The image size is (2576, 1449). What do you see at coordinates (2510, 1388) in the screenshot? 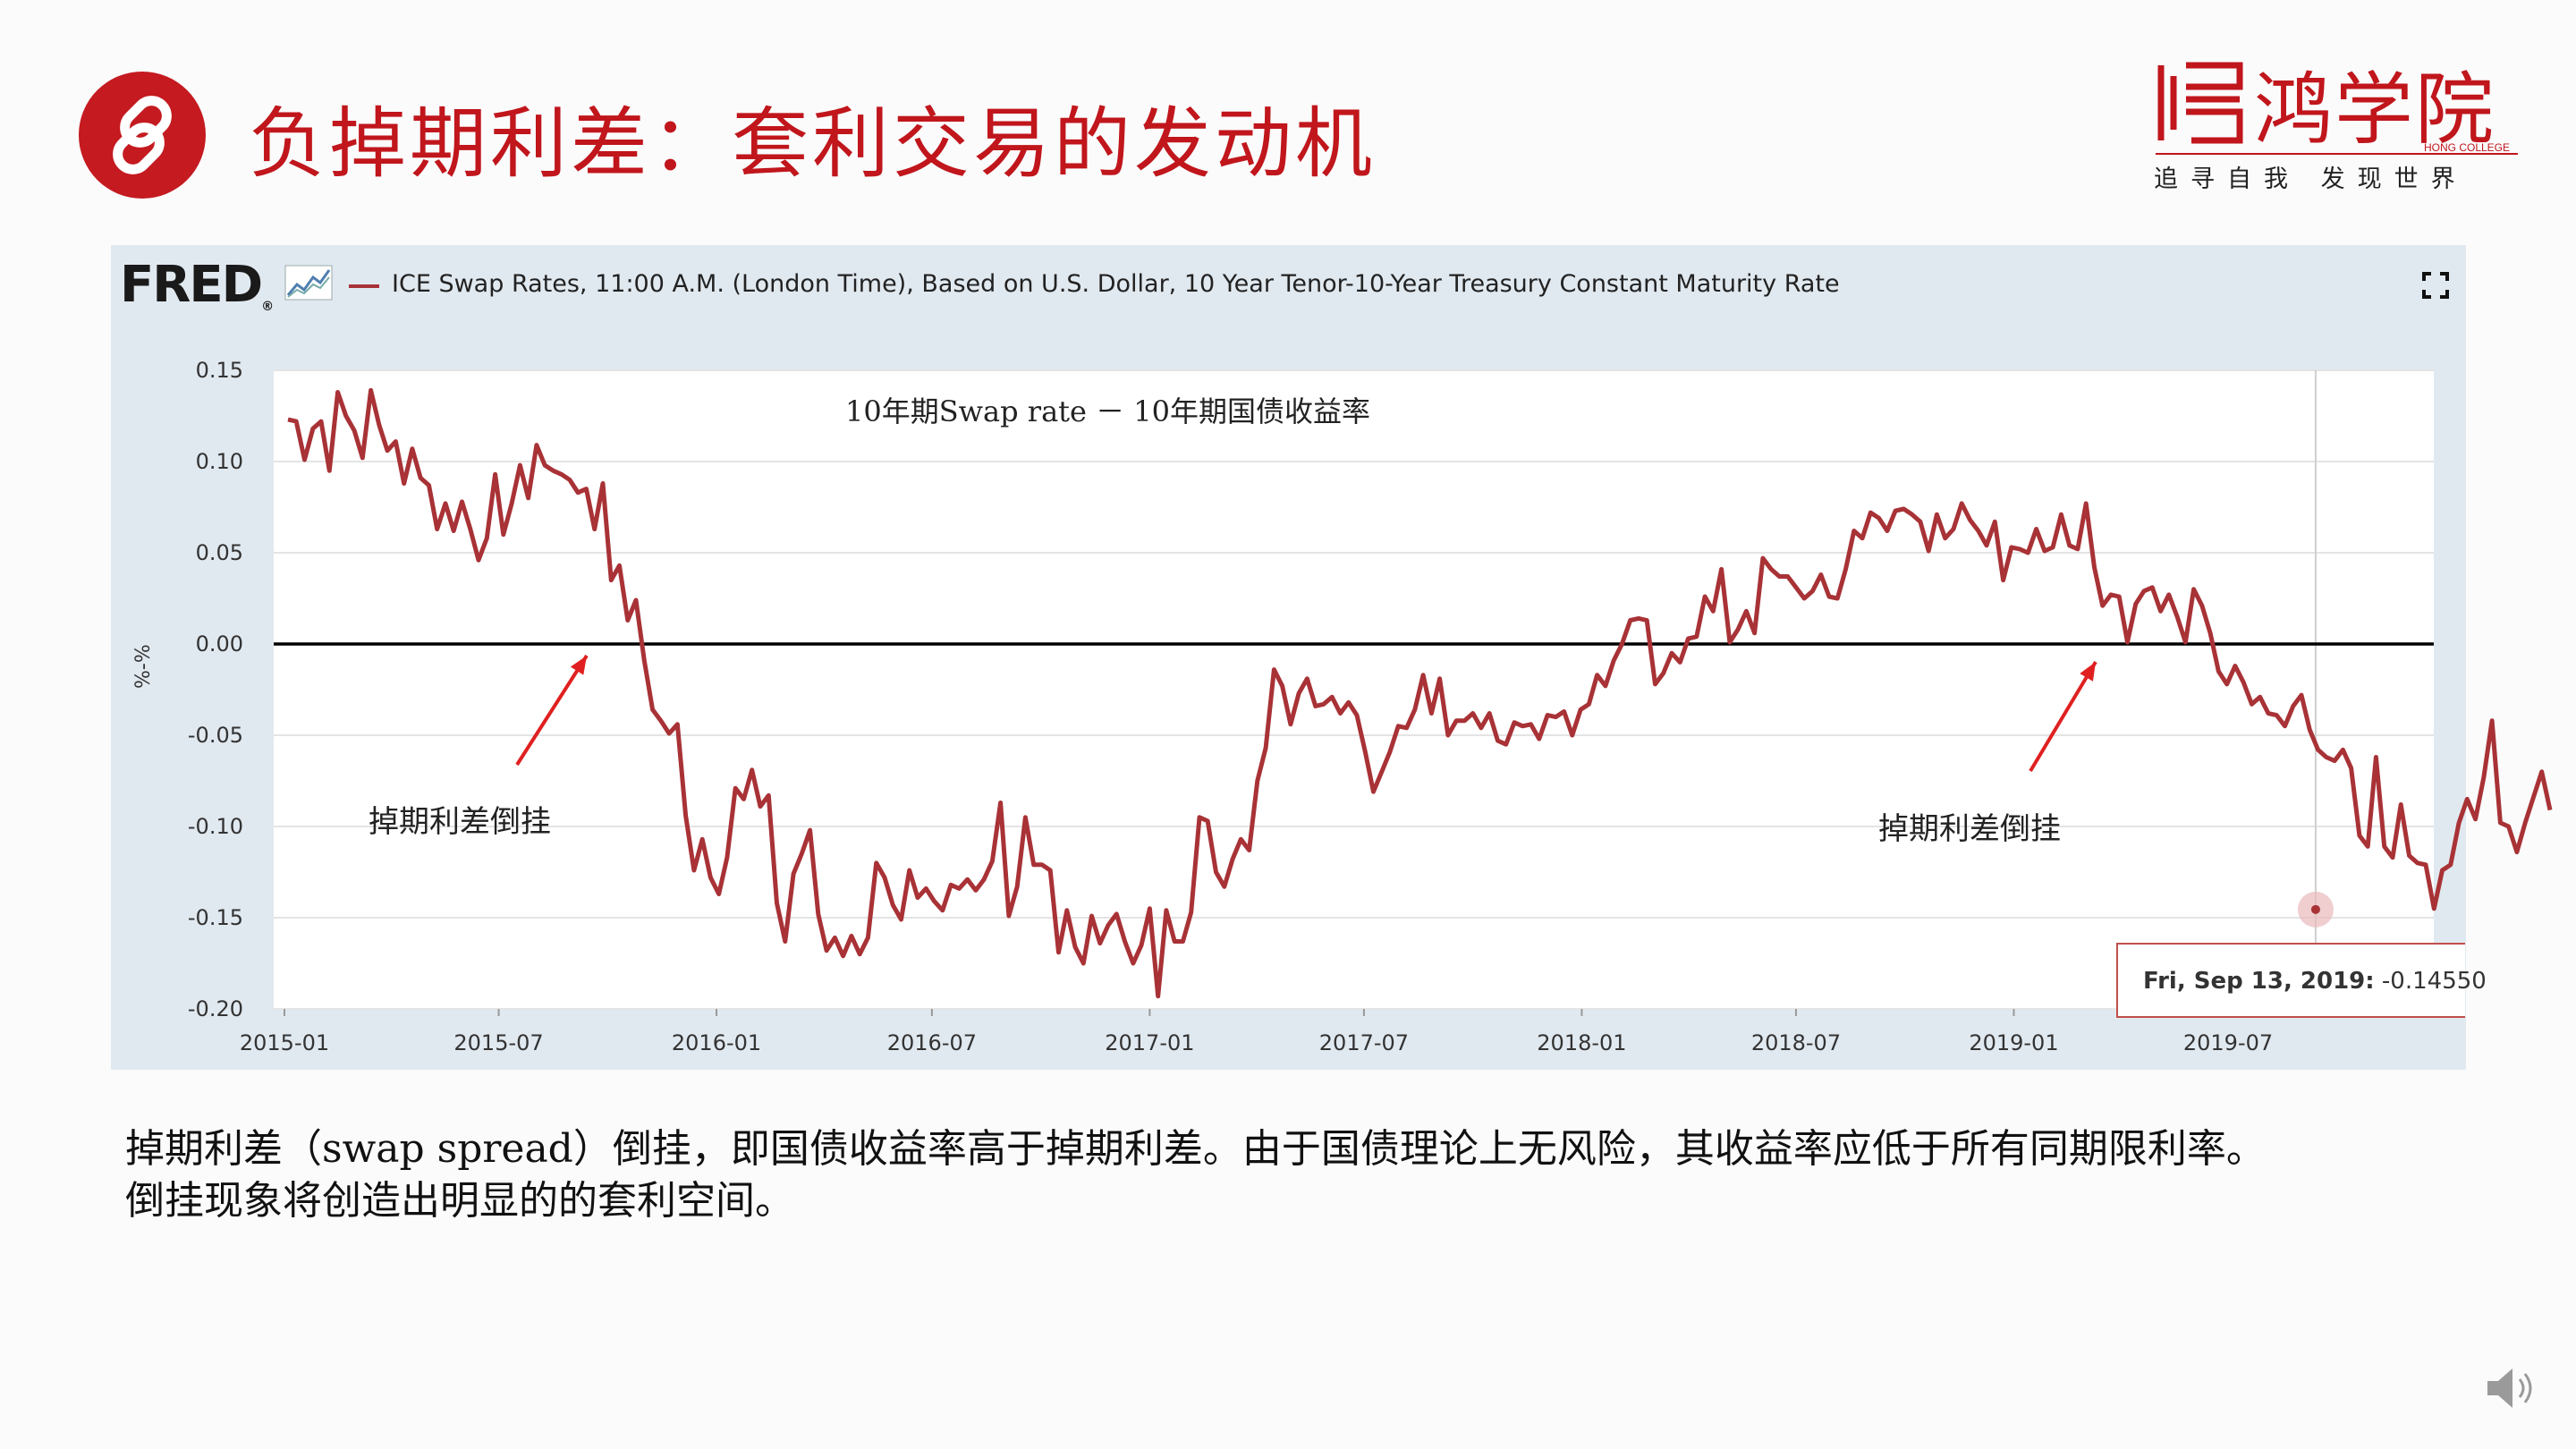
I see `speaker-icon` at bounding box center [2510, 1388].